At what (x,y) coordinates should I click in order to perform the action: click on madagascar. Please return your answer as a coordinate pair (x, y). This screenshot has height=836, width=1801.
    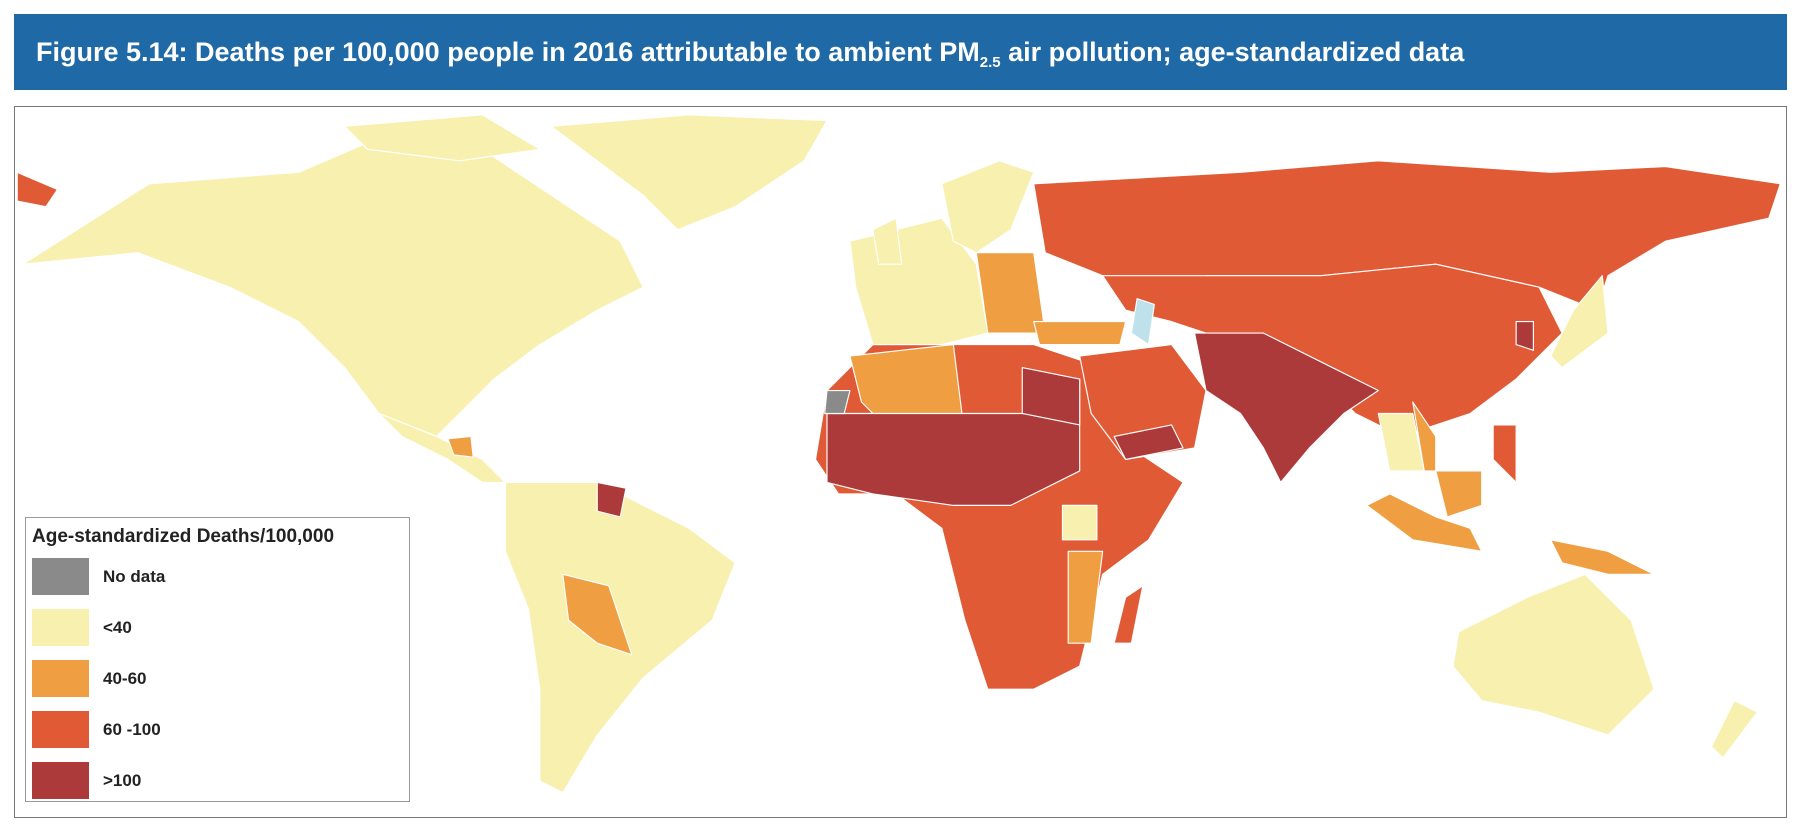
    Looking at the image, I should click on (1128, 614).